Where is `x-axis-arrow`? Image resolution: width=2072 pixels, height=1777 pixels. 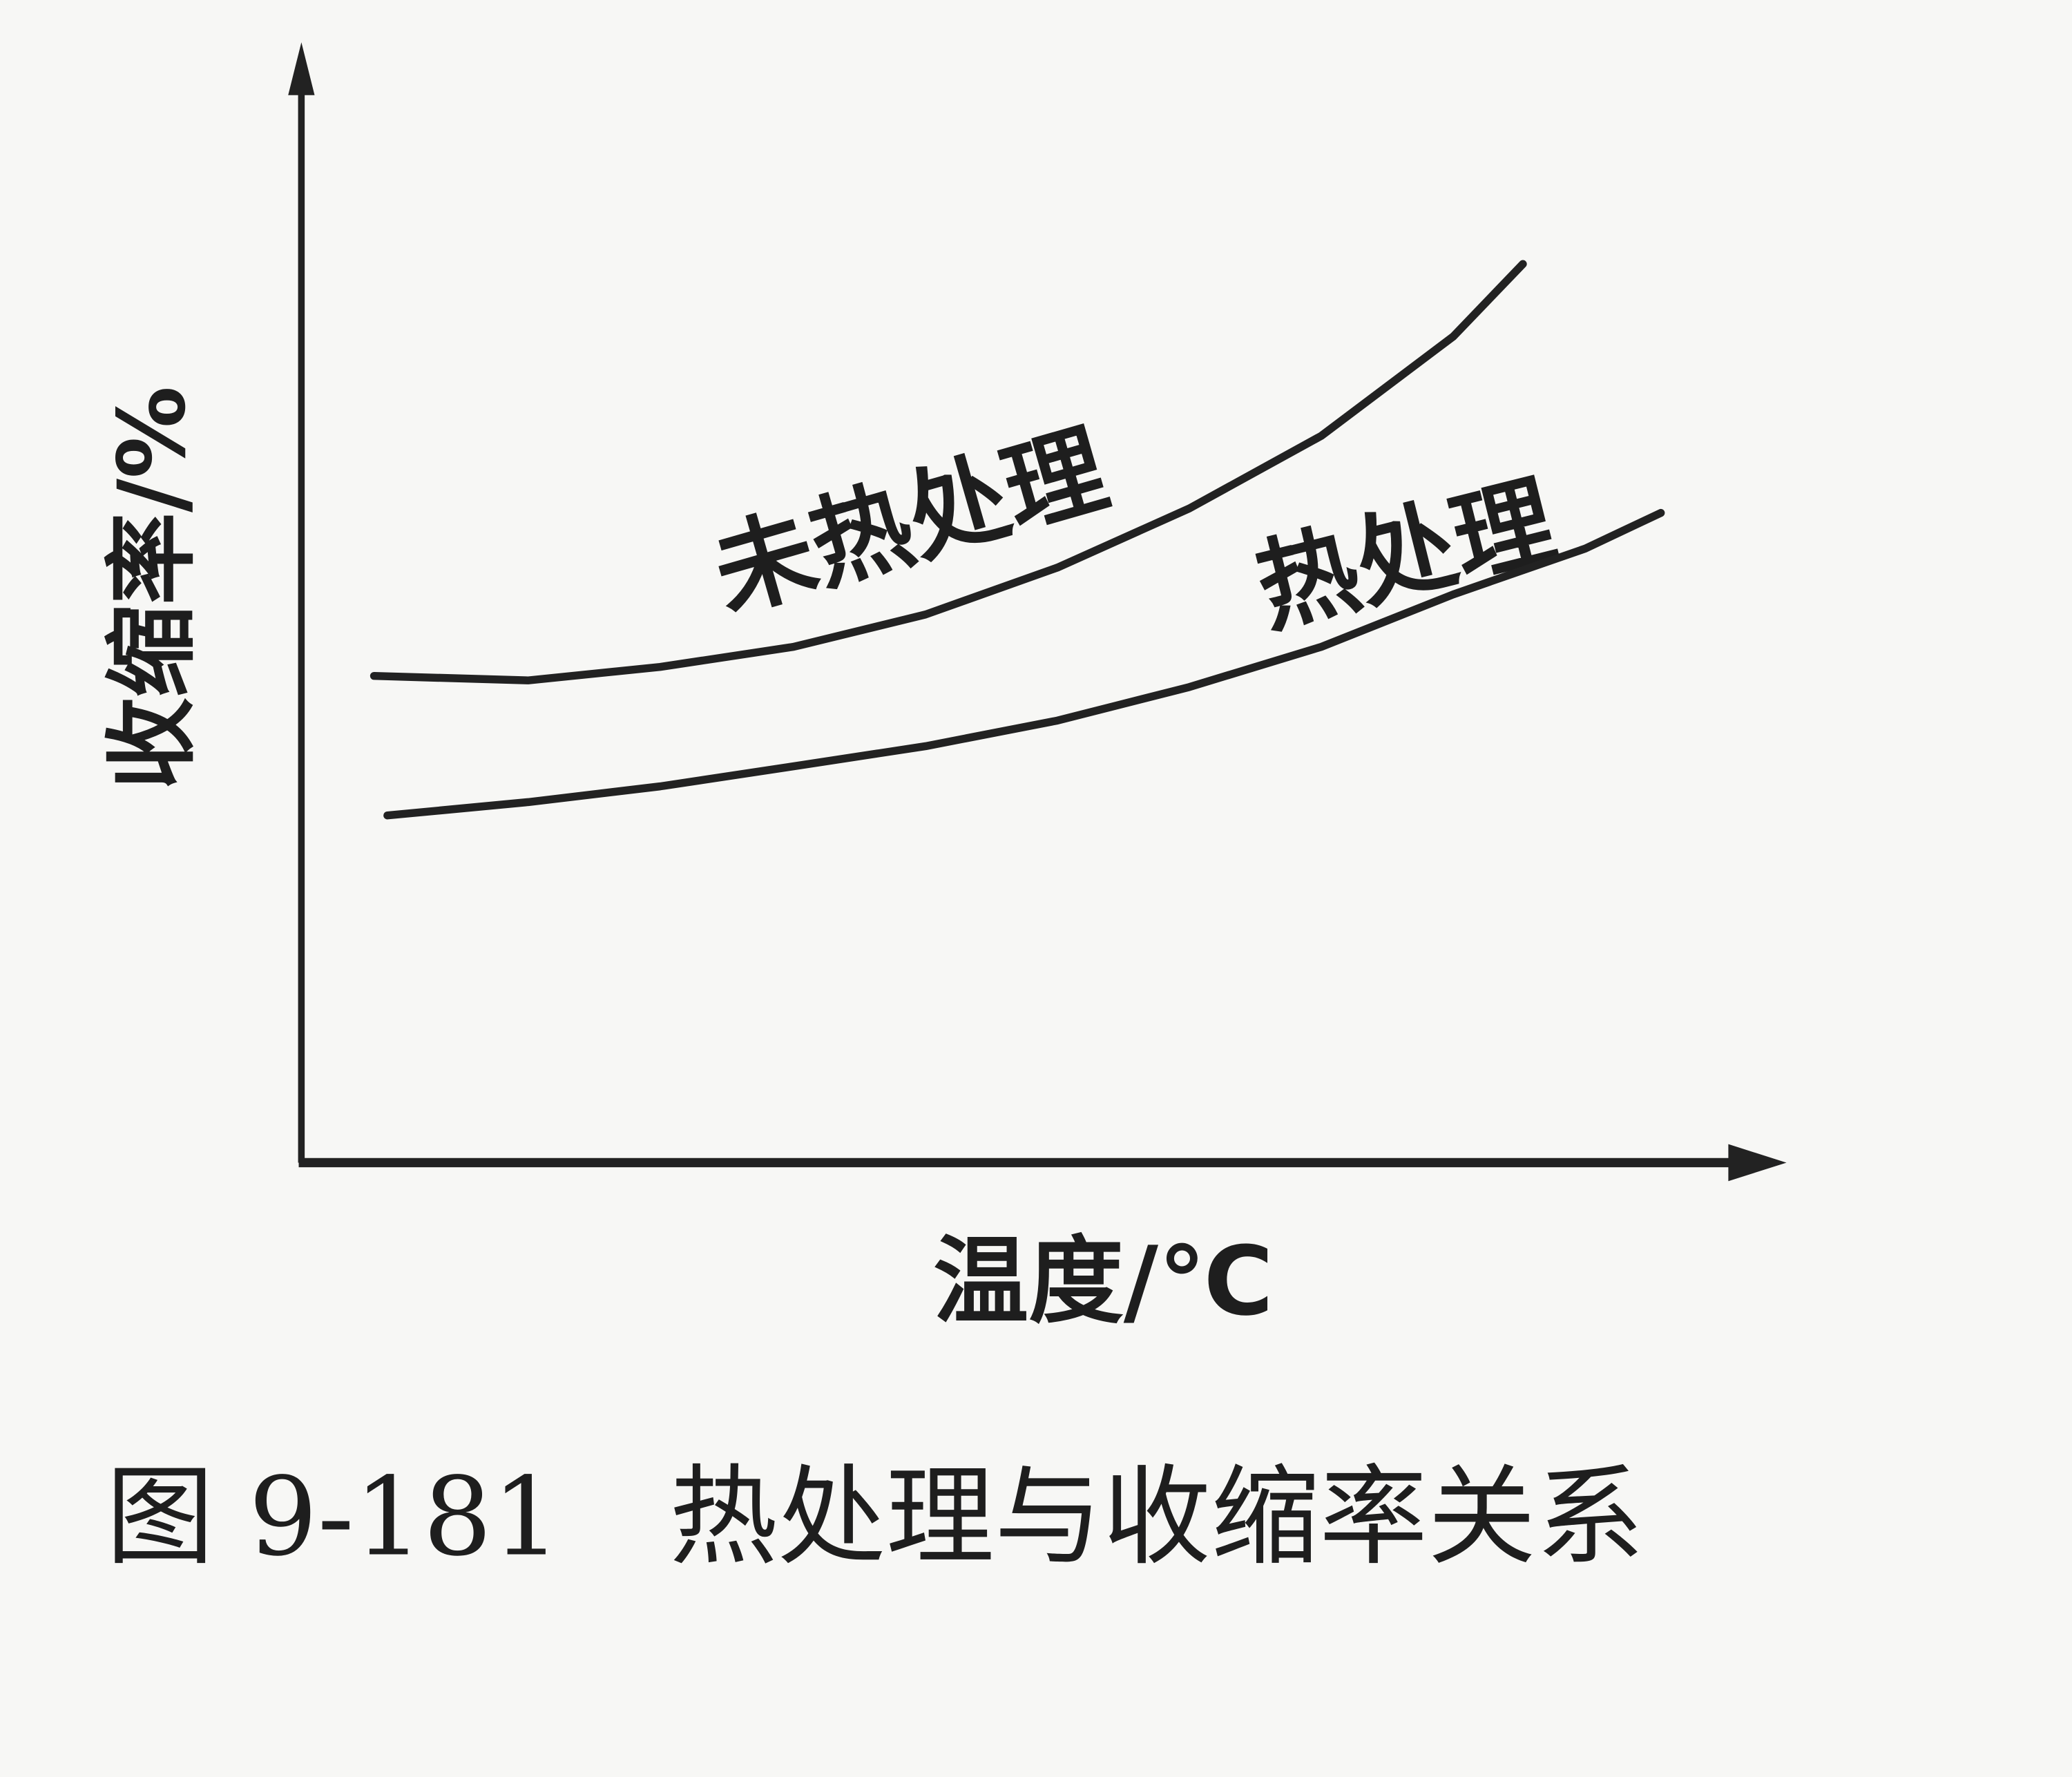
x-axis-arrow is located at coordinates (1757, 1163).